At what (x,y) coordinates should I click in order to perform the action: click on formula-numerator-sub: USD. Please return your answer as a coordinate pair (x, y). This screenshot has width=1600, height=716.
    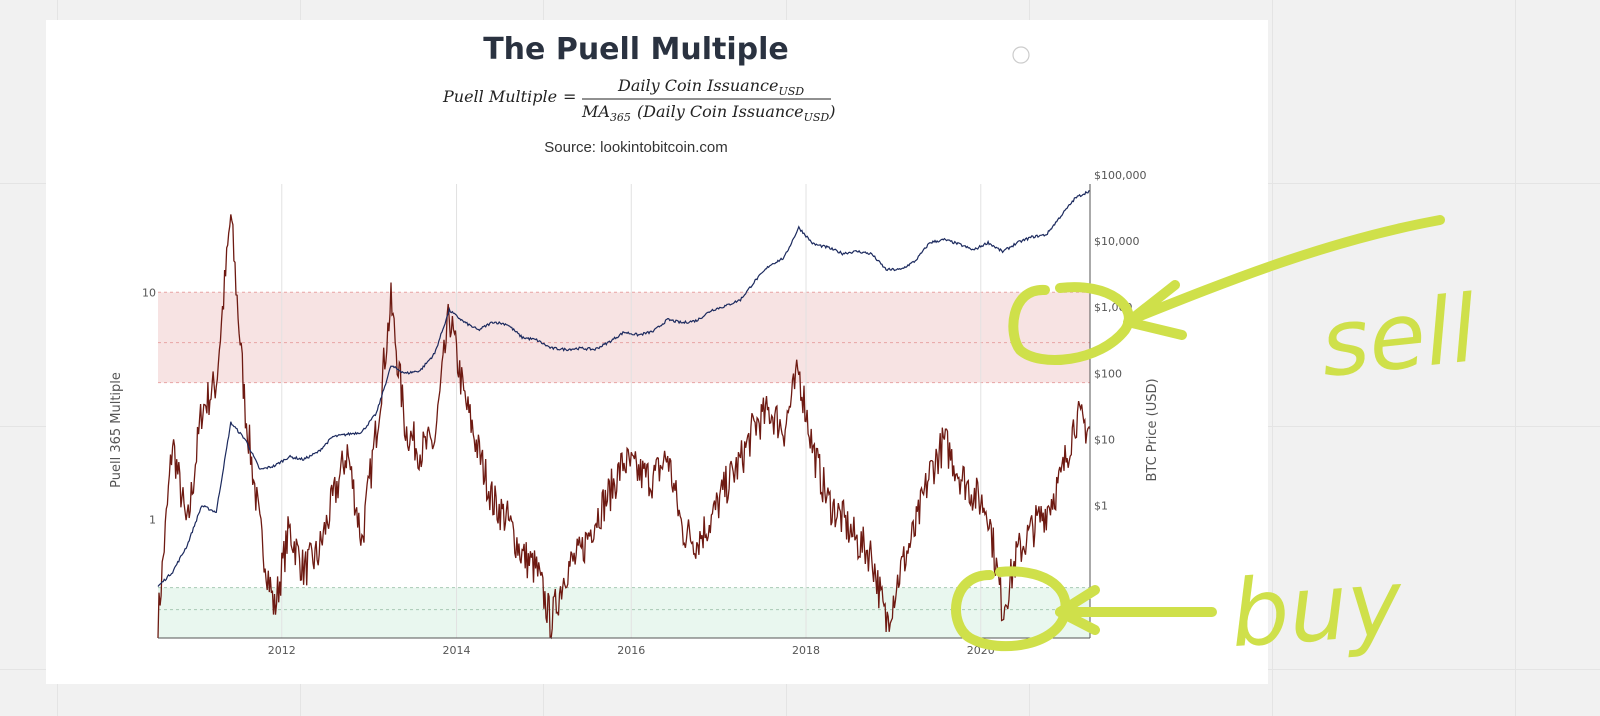
    Looking at the image, I should click on (791, 91).